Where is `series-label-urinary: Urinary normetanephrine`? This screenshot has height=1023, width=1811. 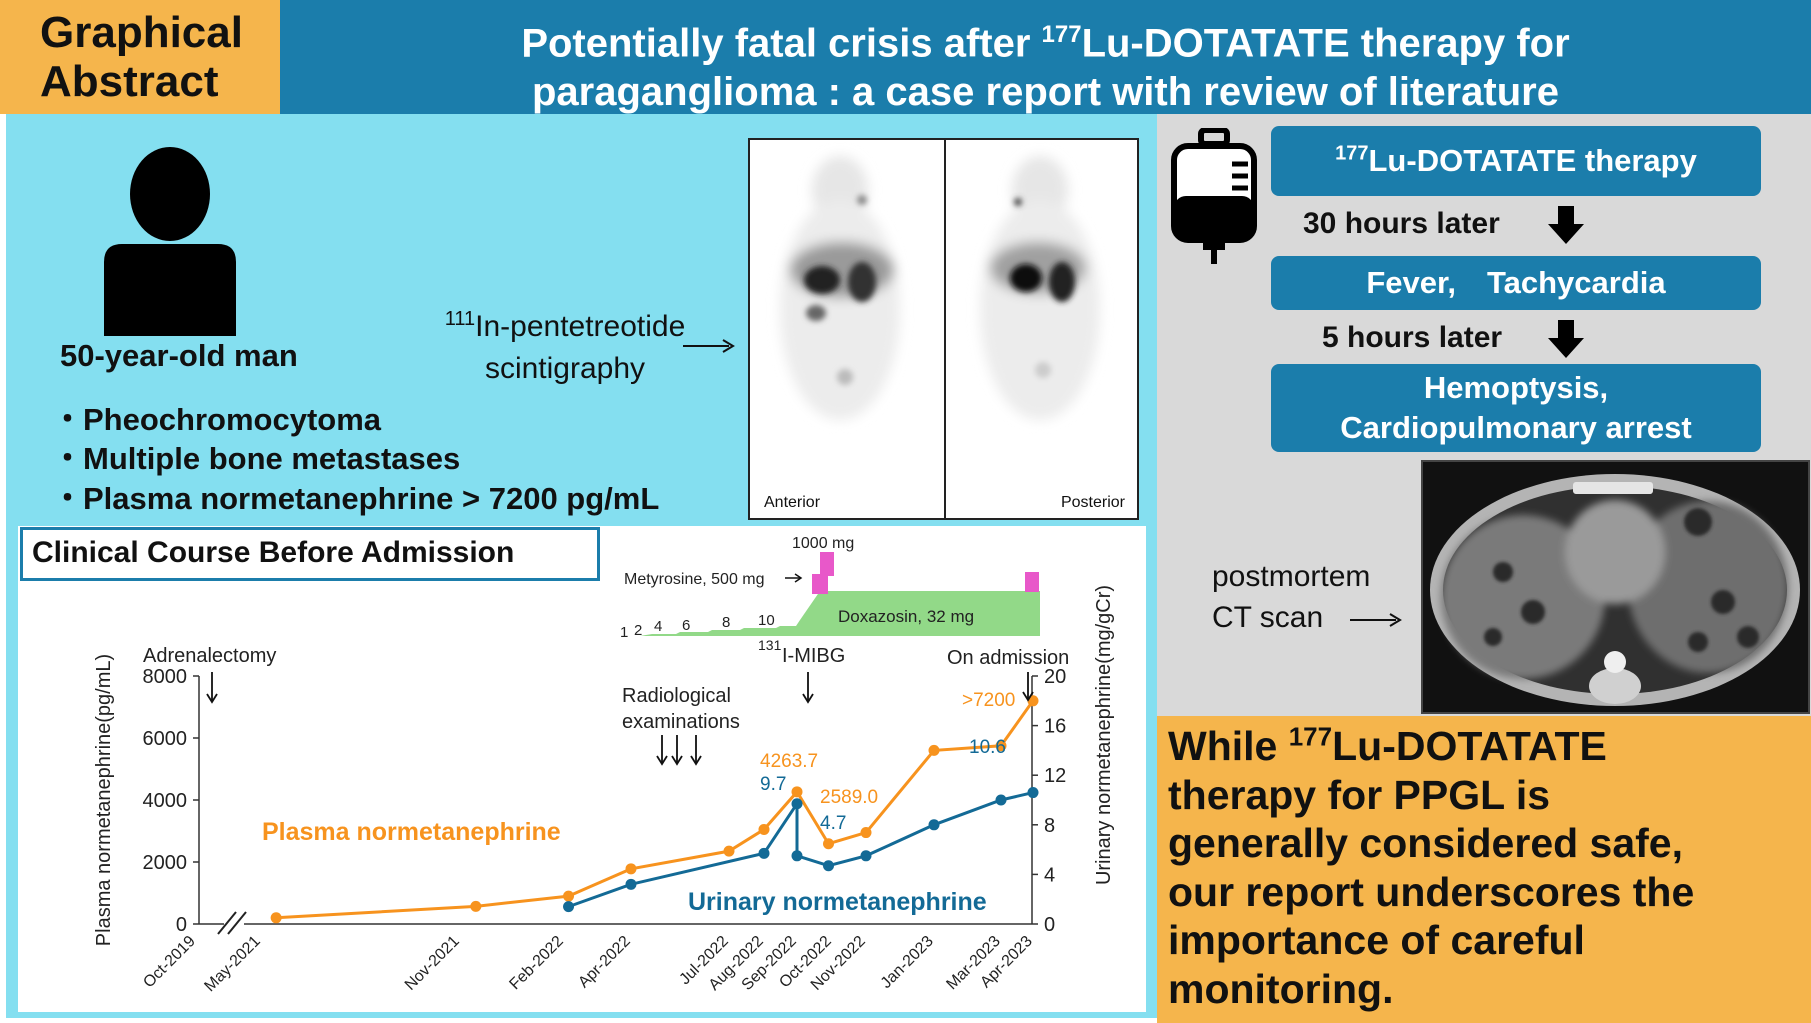
series-label-urinary: Urinary normetanephrine is located at coordinates (837, 902).